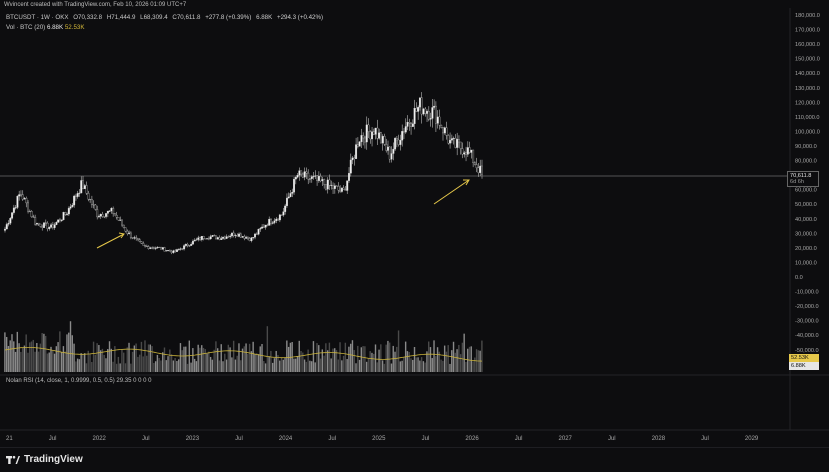 The width and height of the screenshot is (829, 472). I want to click on price-axis-label: 40,000.0, so click(806, 220).